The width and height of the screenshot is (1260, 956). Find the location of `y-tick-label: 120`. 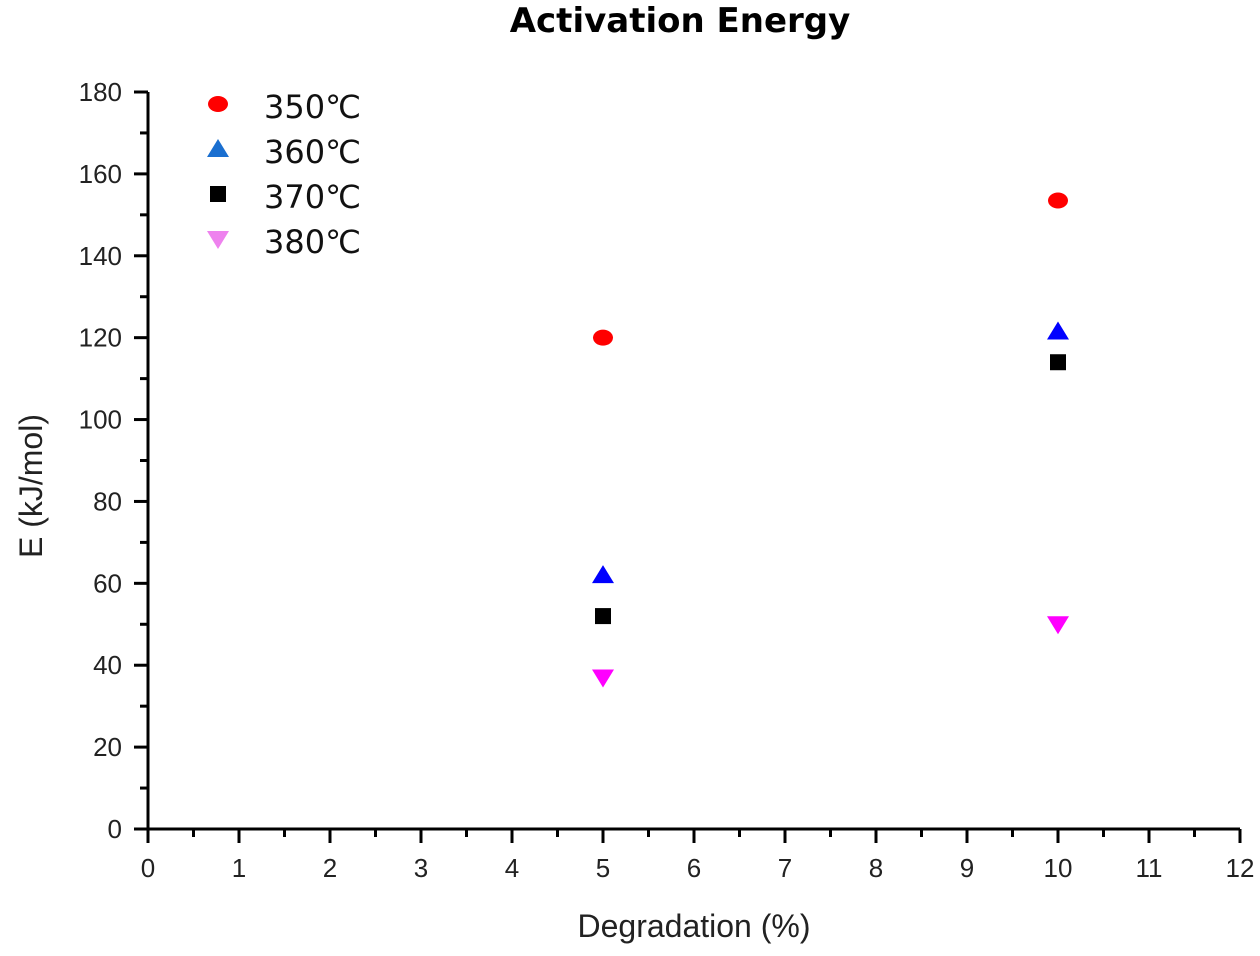

y-tick-label: 120 is located at coordinates (100, 338).